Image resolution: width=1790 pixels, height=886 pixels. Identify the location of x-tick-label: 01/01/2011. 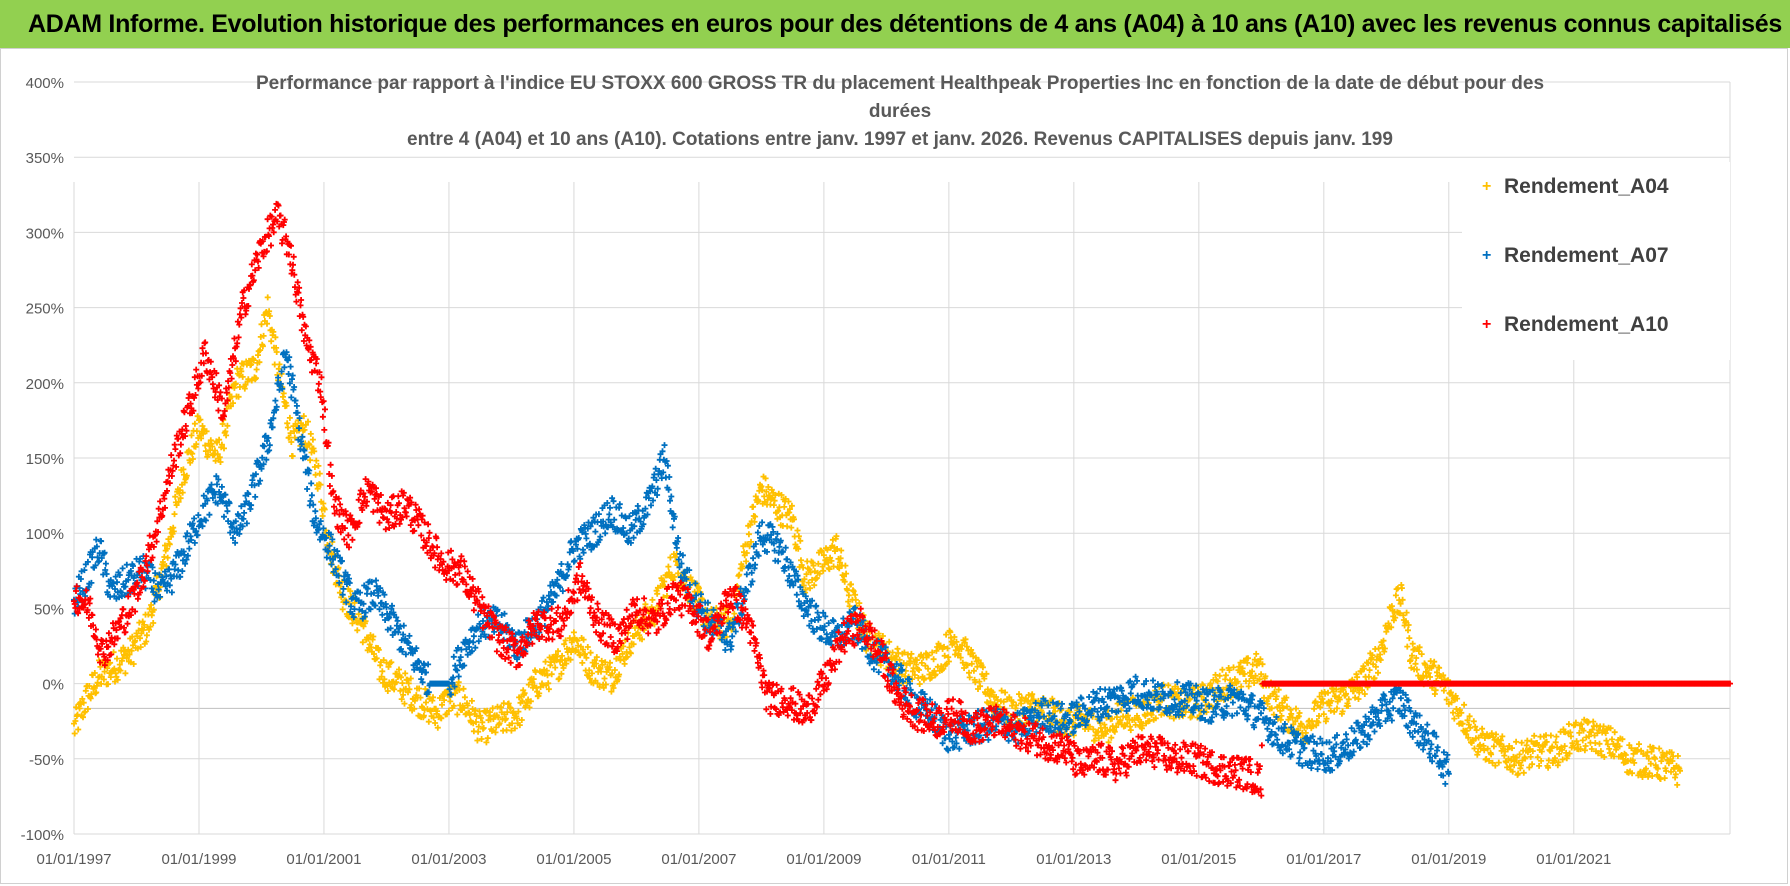
(949, 859).